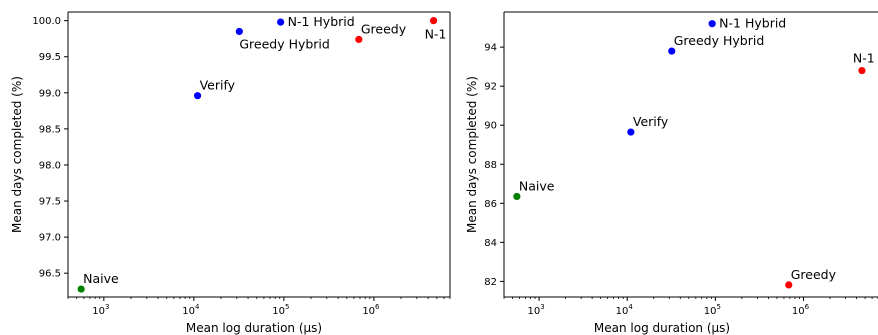  Describe the element at coordinates (50, 165) in the screenshot. I see `y-tick-label: 98.0` at that location.